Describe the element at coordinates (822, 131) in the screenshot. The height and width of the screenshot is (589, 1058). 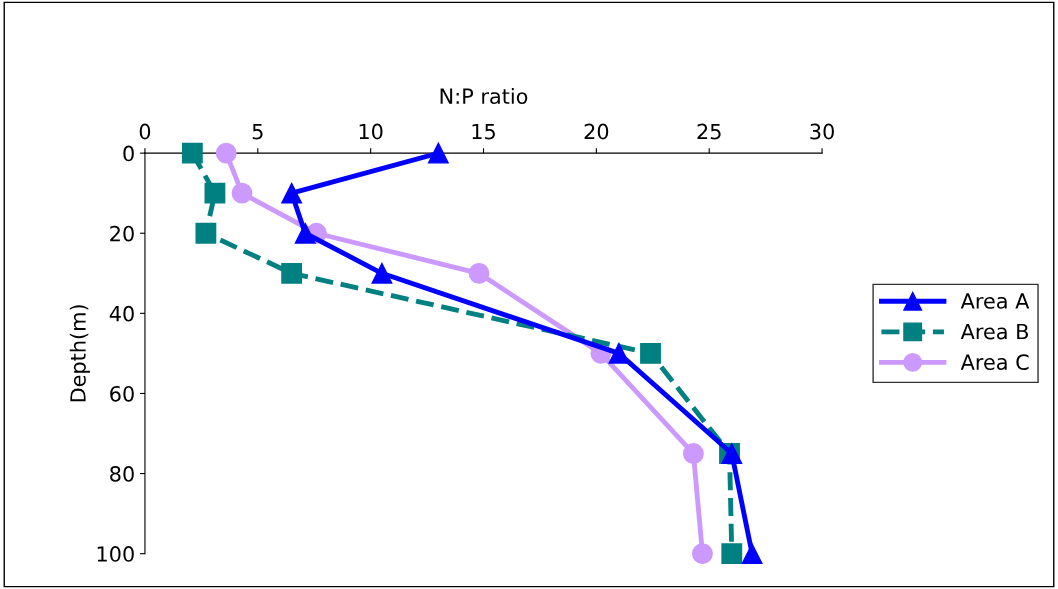
I see `x-tick-label: 30` at that location.